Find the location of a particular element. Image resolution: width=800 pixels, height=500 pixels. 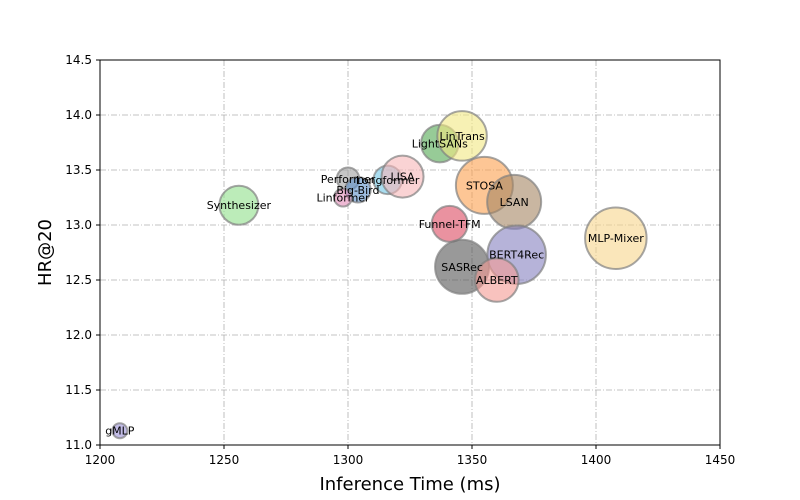

bubble-label-sasrec: SASRec is located at coordinates (462, 267).